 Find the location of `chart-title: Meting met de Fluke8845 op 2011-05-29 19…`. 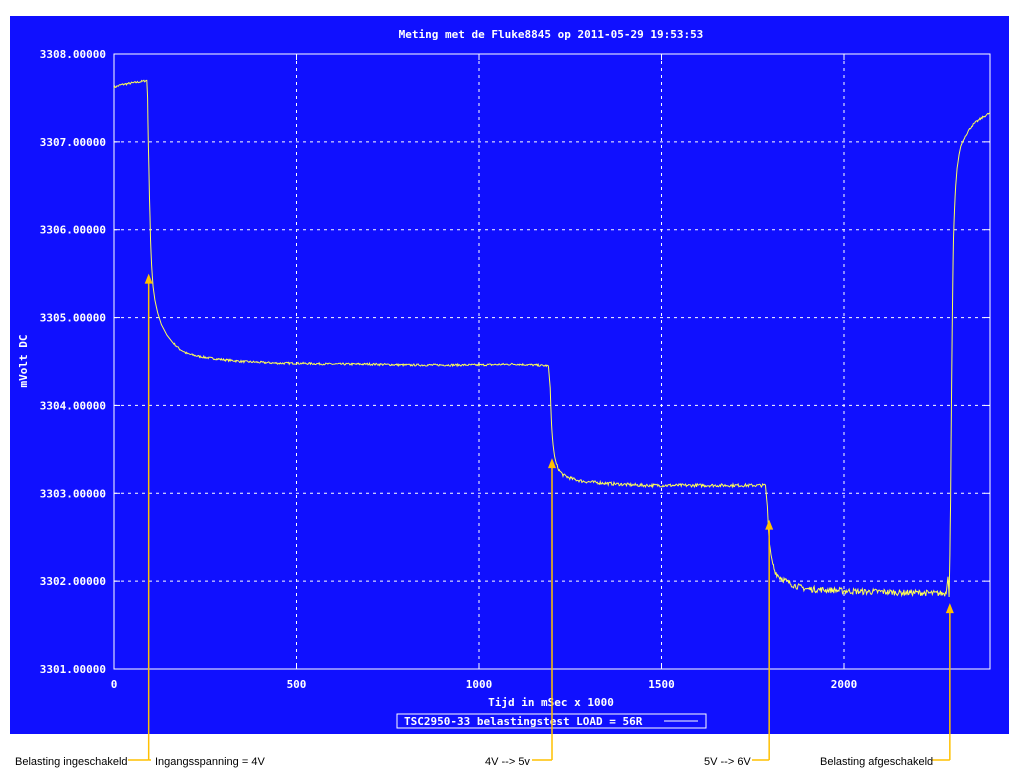

chart-title: Meting met de Fluke8845 op 2011-05-29 19… is located at coordinates (551, 34).